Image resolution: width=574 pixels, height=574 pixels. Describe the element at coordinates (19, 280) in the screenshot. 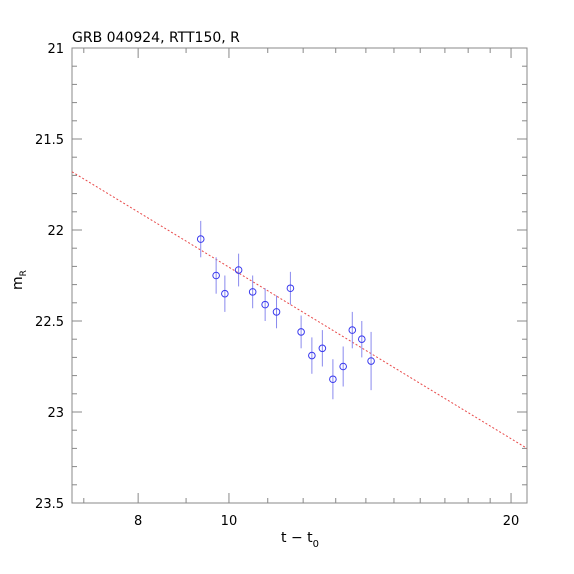

I see `y-axis-label: mR` at that location.